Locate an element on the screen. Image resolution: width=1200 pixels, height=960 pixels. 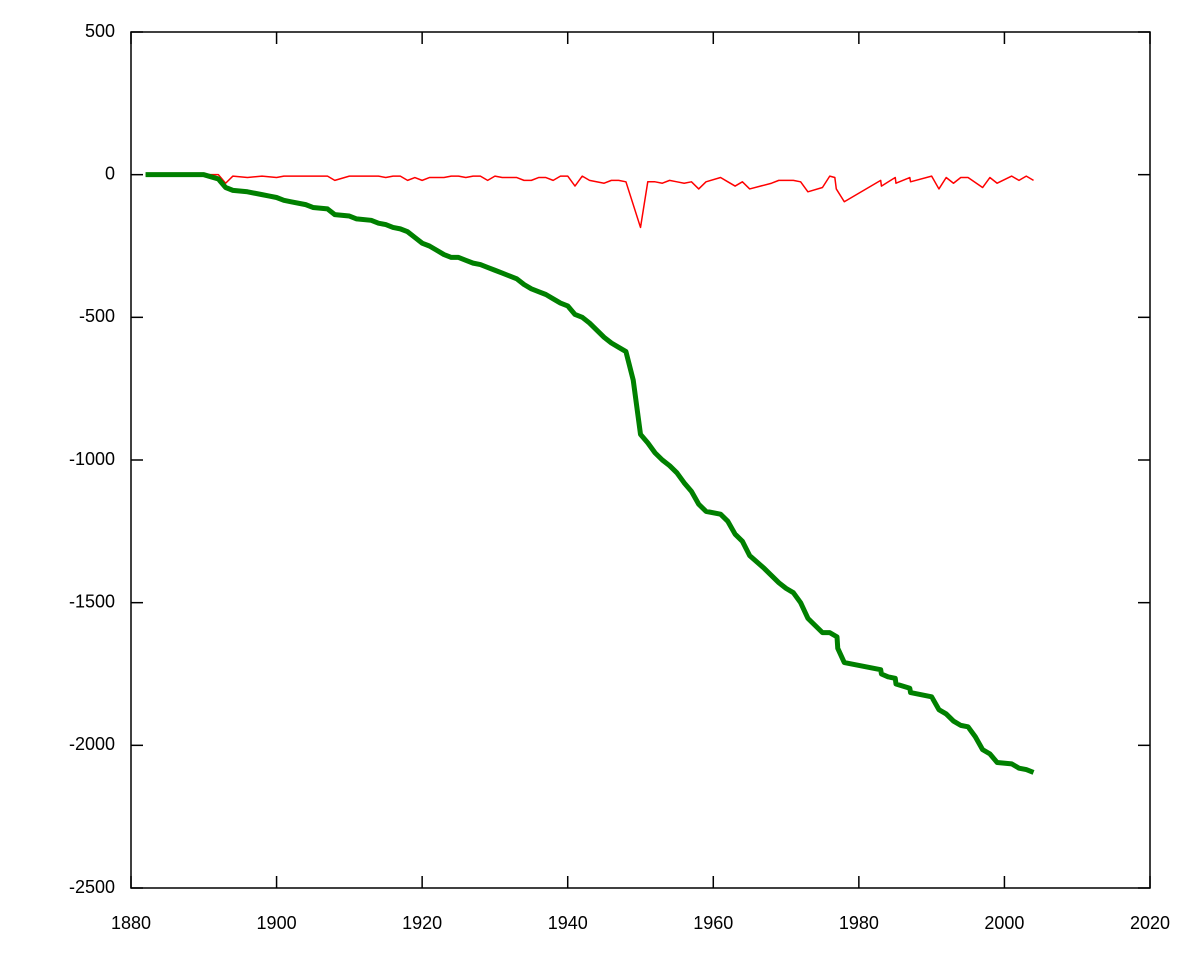
x-tick-label: 1900 is located at coordinates (277, 923).